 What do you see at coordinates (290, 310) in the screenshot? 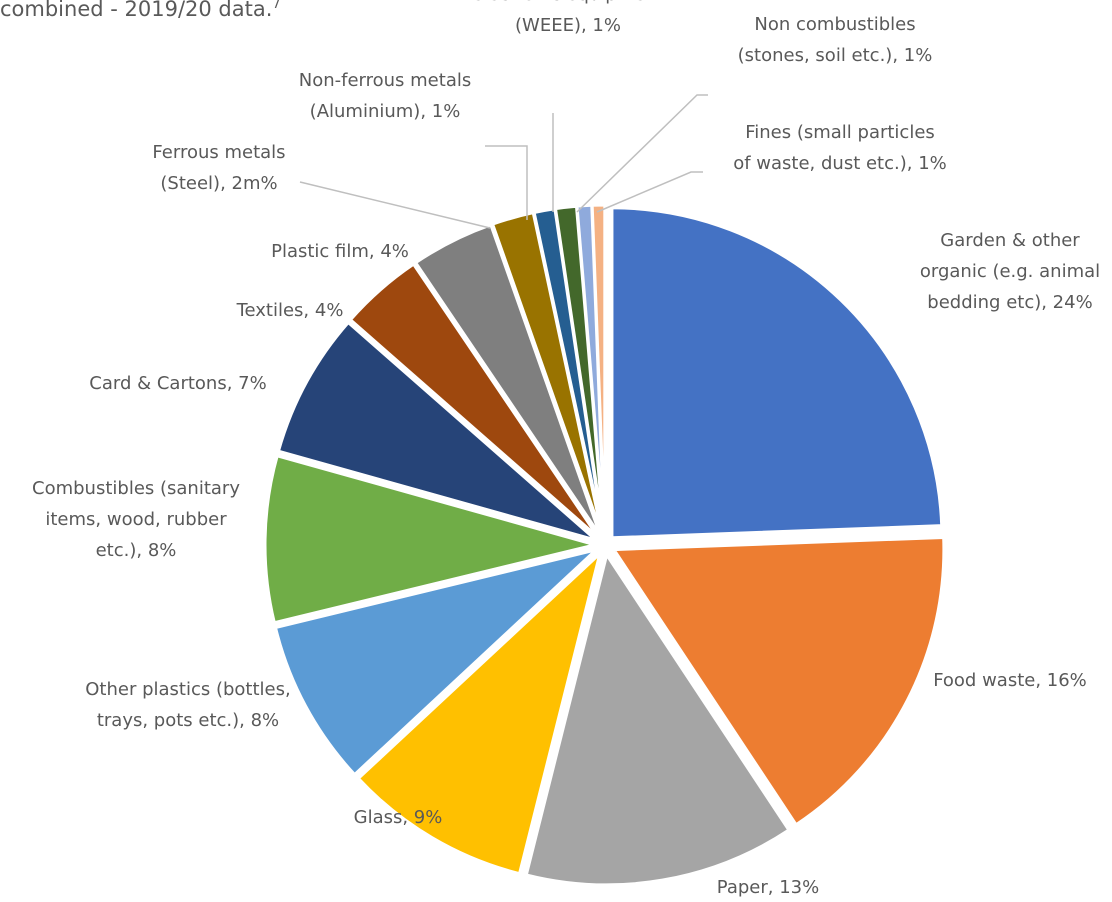
I see `slice-label: Textiles, 4%` at bounding box center [290, 310].